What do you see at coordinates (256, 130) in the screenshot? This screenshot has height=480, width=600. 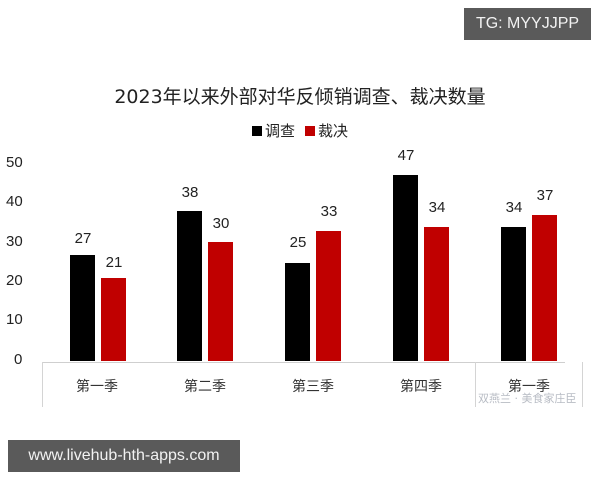 I see `legend-swatch-black` at bounding box center [256, 130].